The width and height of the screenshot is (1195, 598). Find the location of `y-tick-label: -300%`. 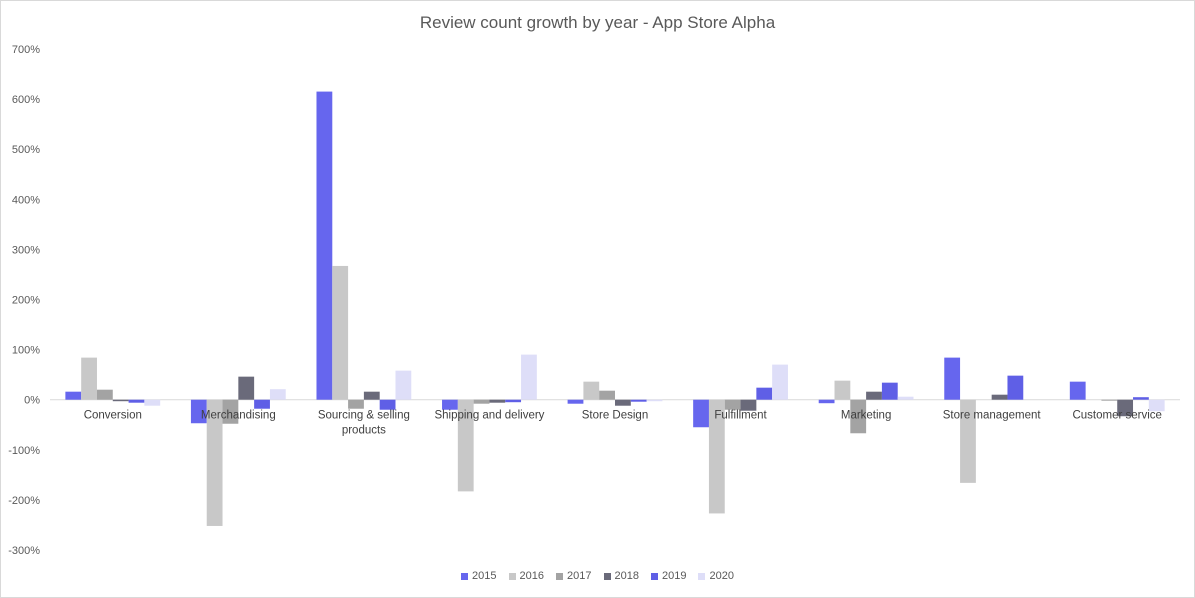

y-tick-label: -300% is located at coordinates (24, 551).